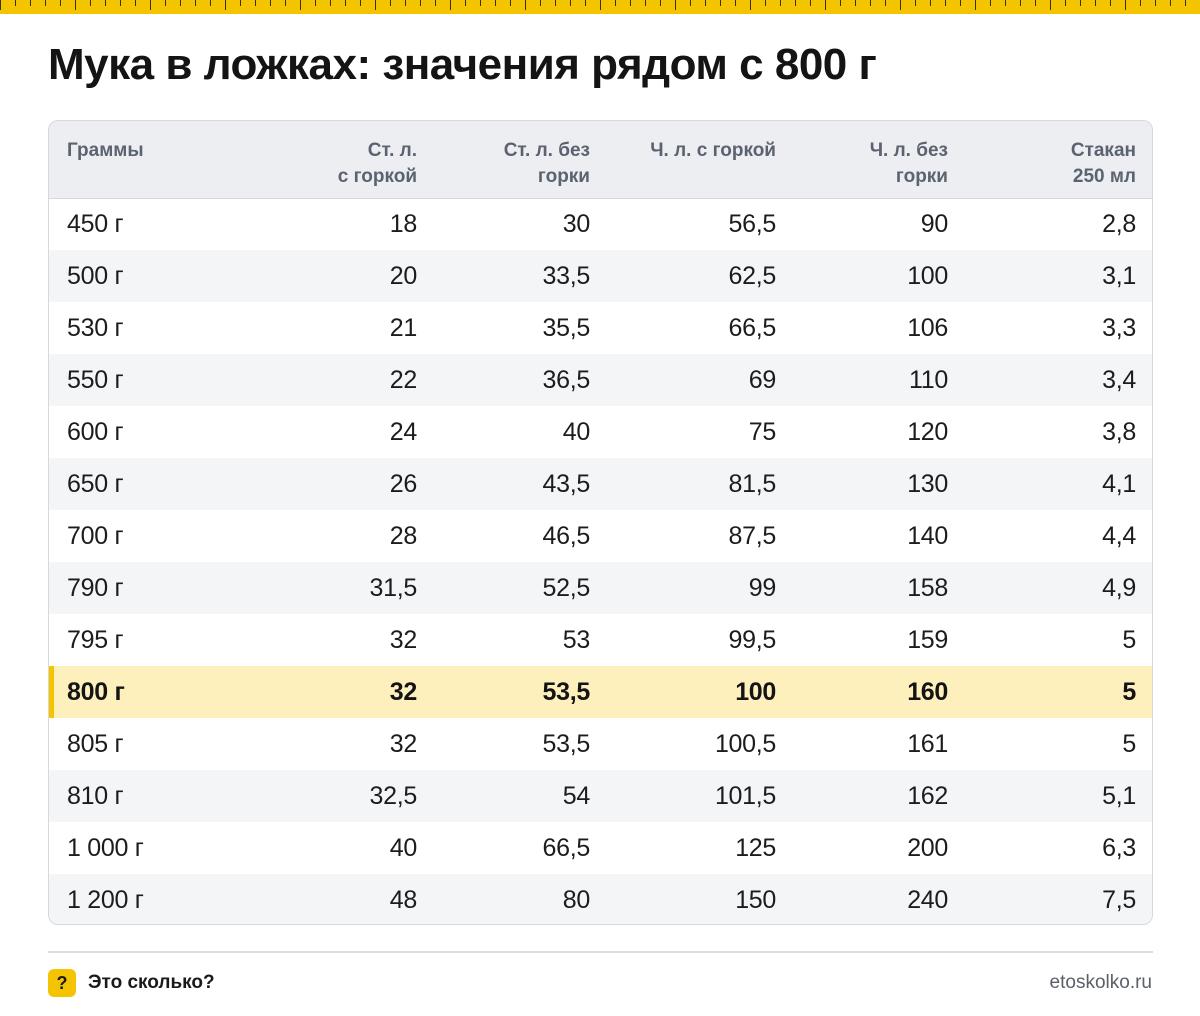  I want to click on cell-tsp-level: 130, so click(927, 483).